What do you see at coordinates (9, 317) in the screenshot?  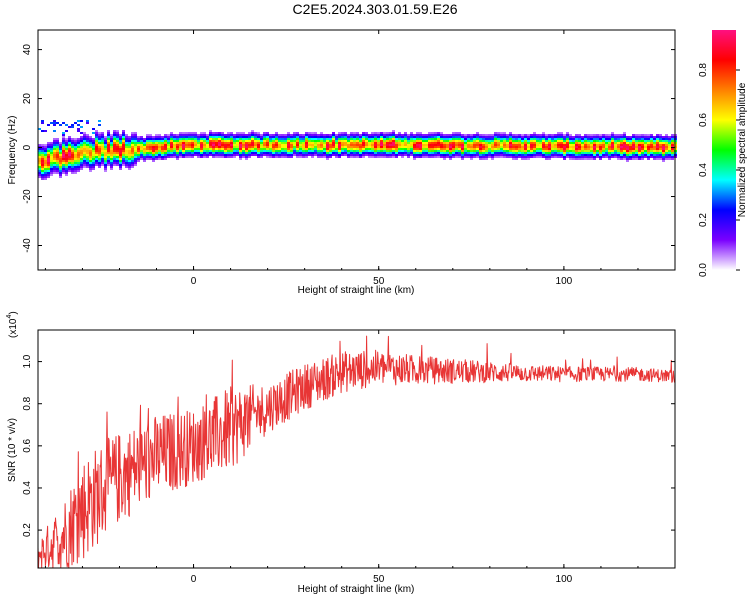 I see `snr-multiplier-exp: 4` at bounding box center [9, 317].